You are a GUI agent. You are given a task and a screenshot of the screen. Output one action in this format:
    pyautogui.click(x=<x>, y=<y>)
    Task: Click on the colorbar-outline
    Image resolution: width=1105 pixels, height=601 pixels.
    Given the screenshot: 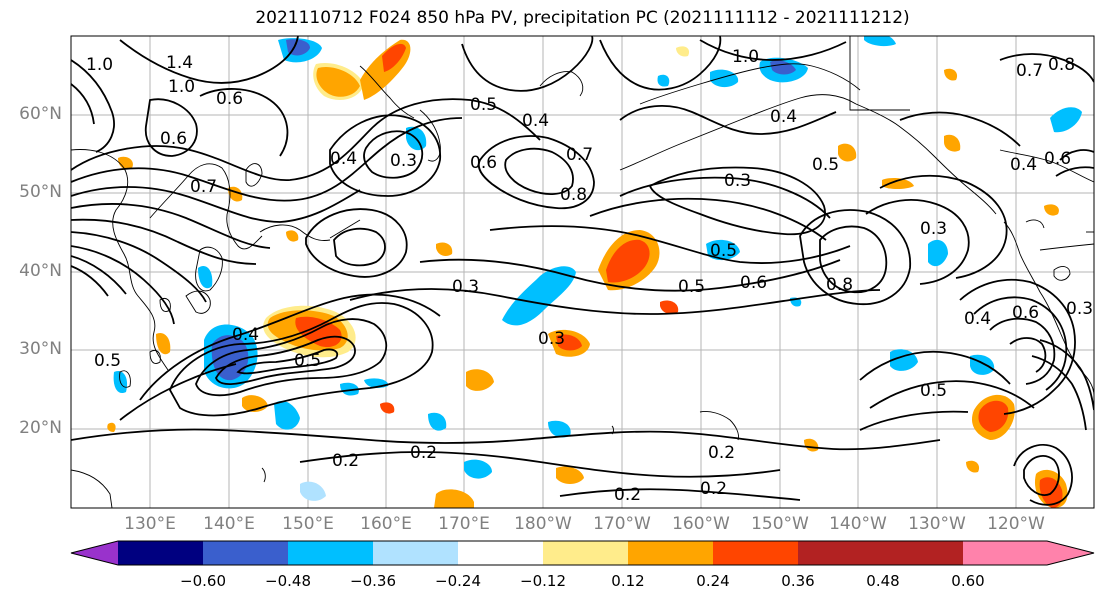 What is the action you would take?
    pyautogui.click(x=582, y=553)
    